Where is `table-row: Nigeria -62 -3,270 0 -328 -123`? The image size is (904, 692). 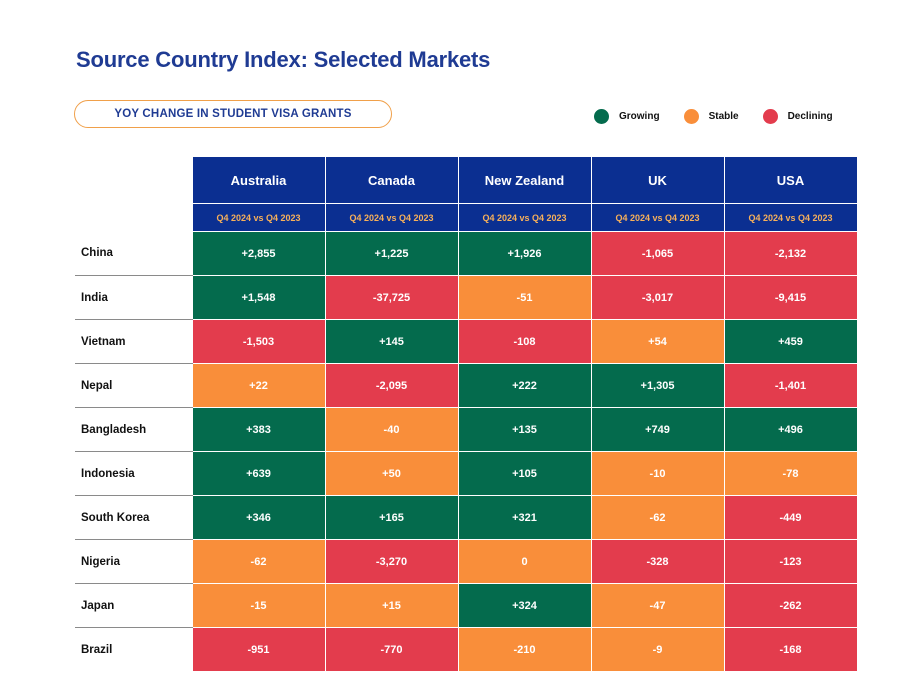 table-row: Nigeria -62 -3,270 0 -328 -123 is located at coordinates (466, 561).